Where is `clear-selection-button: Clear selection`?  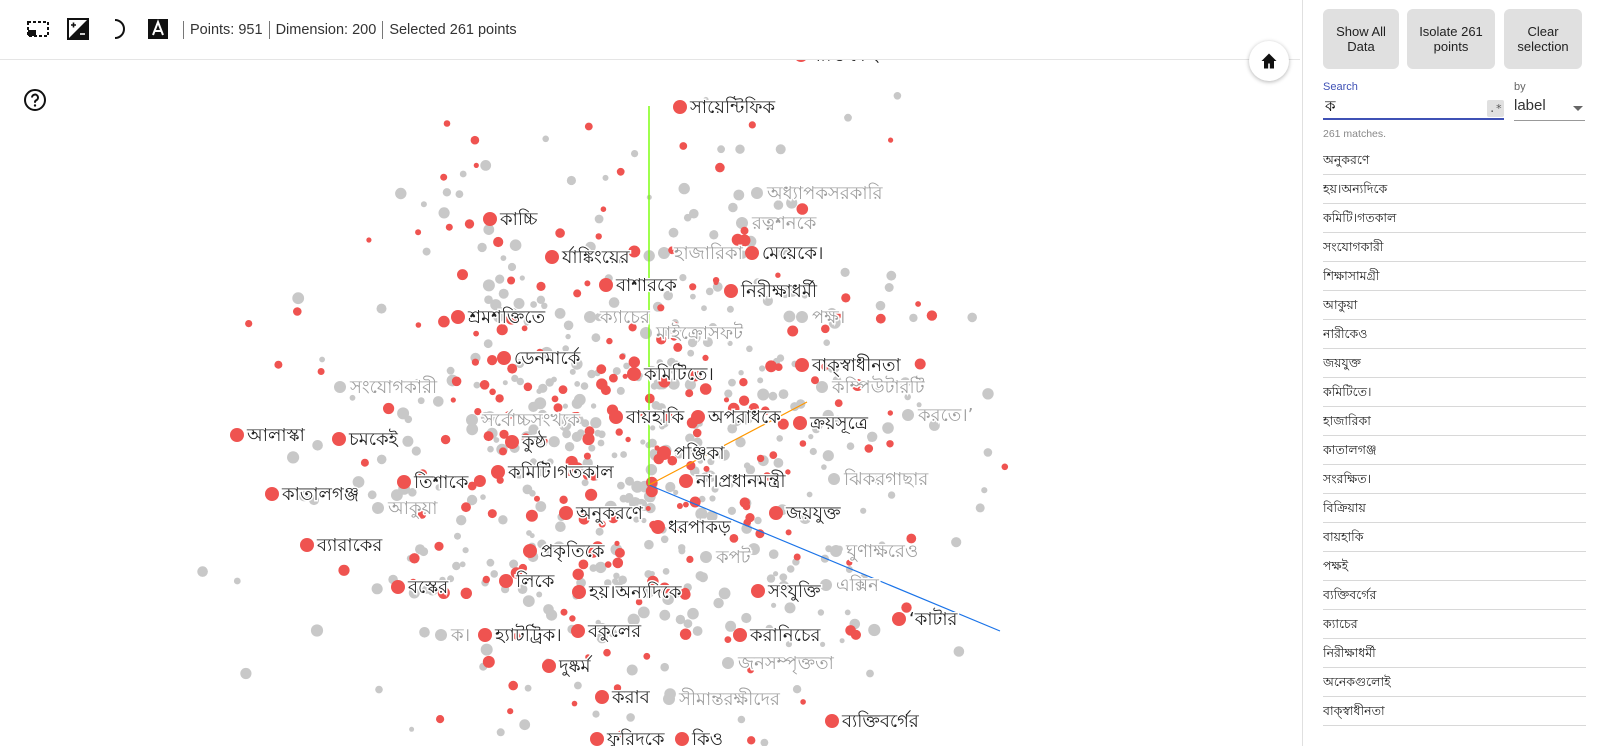 clear-selection-button: Clear selection is located at coordinates (1543, 39).